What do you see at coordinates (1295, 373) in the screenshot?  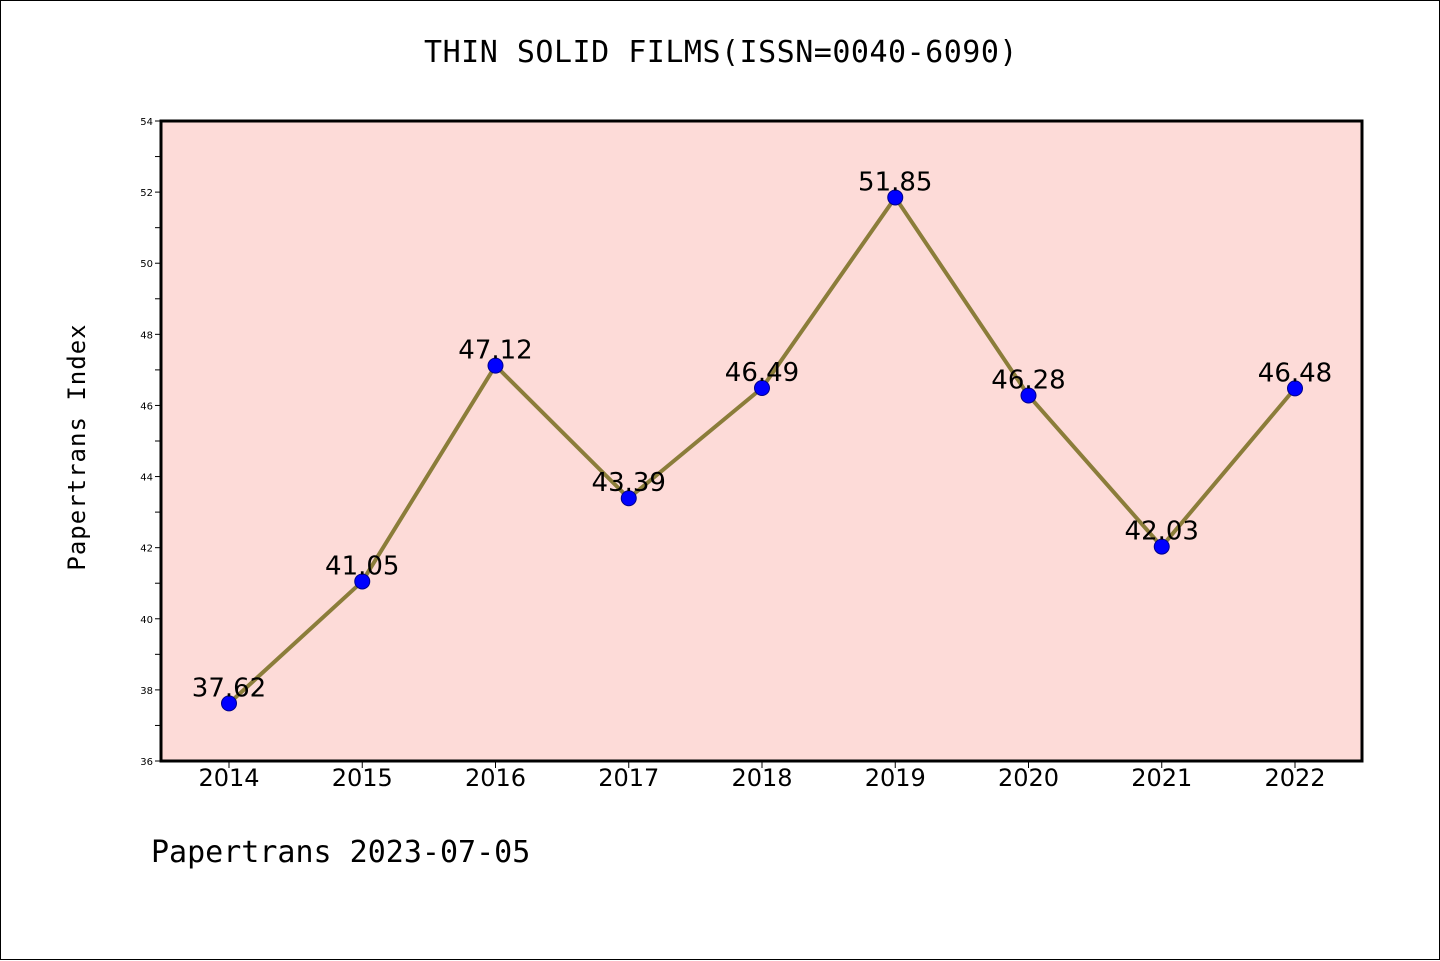 I see `data-label: 46.48` at bounding box center [1295, 373].